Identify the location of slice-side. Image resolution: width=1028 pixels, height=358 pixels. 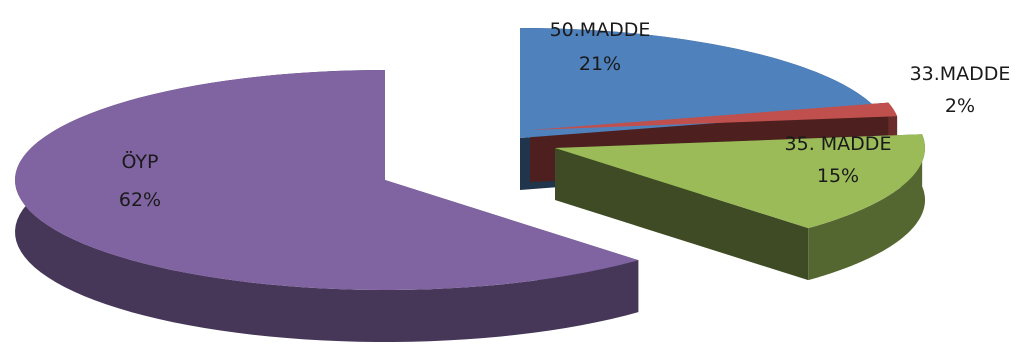
(866, 207).